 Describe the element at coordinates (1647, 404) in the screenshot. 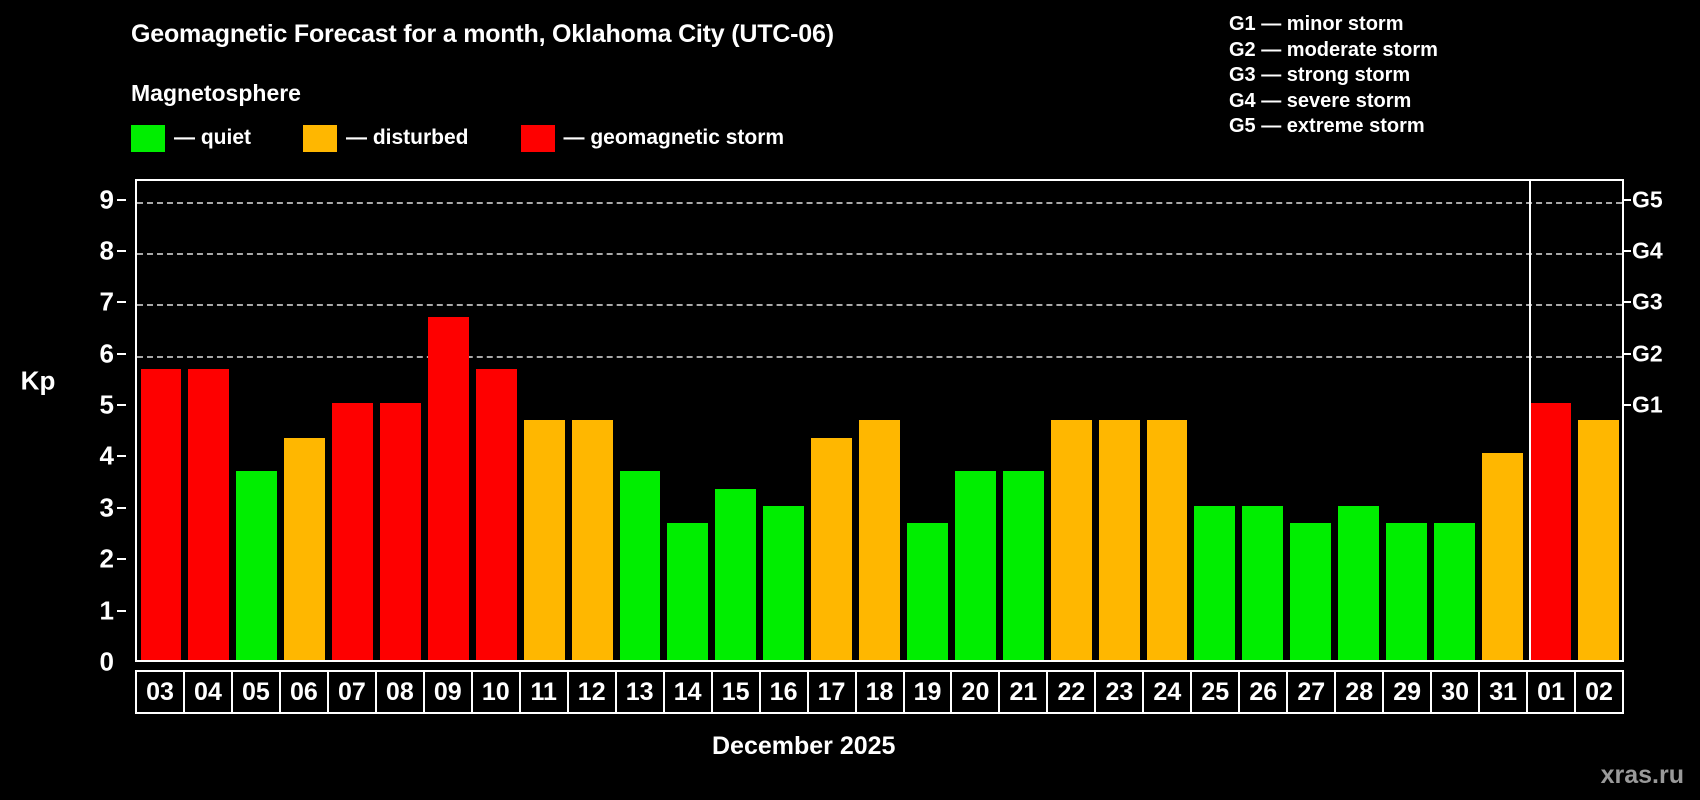

I see `g-axis-label: G1` at that location.